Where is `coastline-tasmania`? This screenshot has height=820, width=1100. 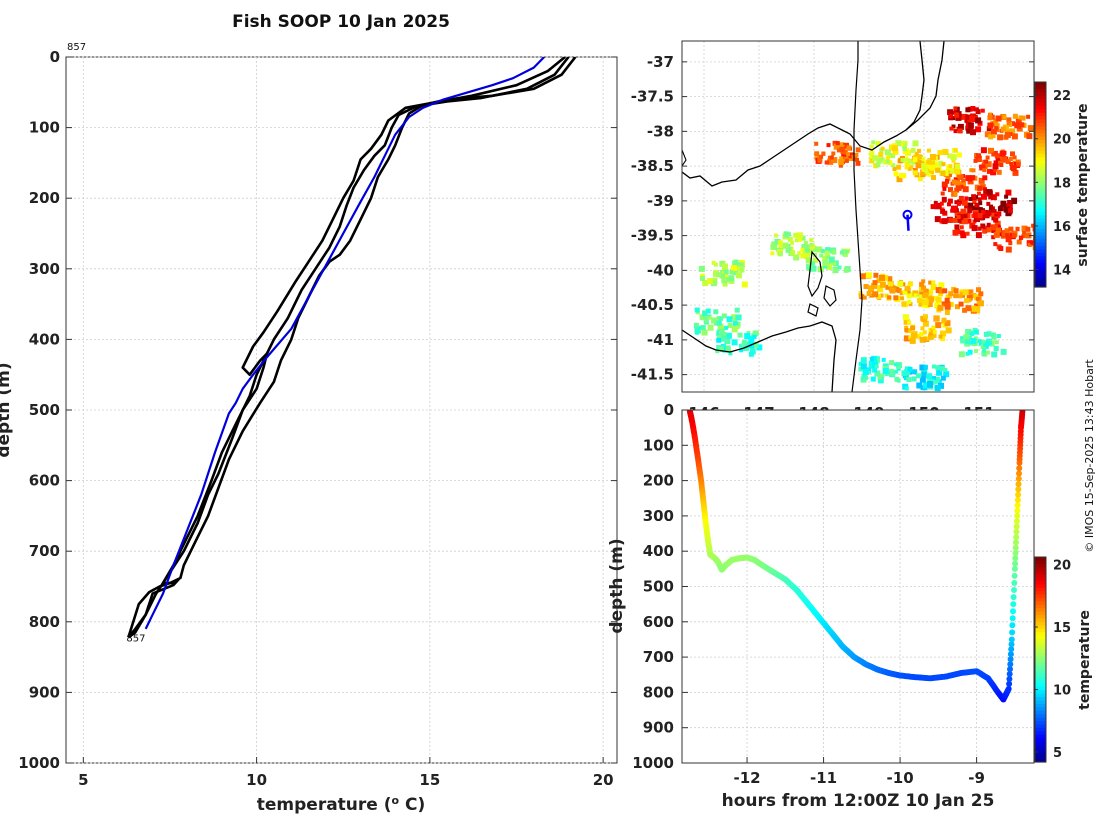 coastline-tasmania is located at coordinates (759, 356).